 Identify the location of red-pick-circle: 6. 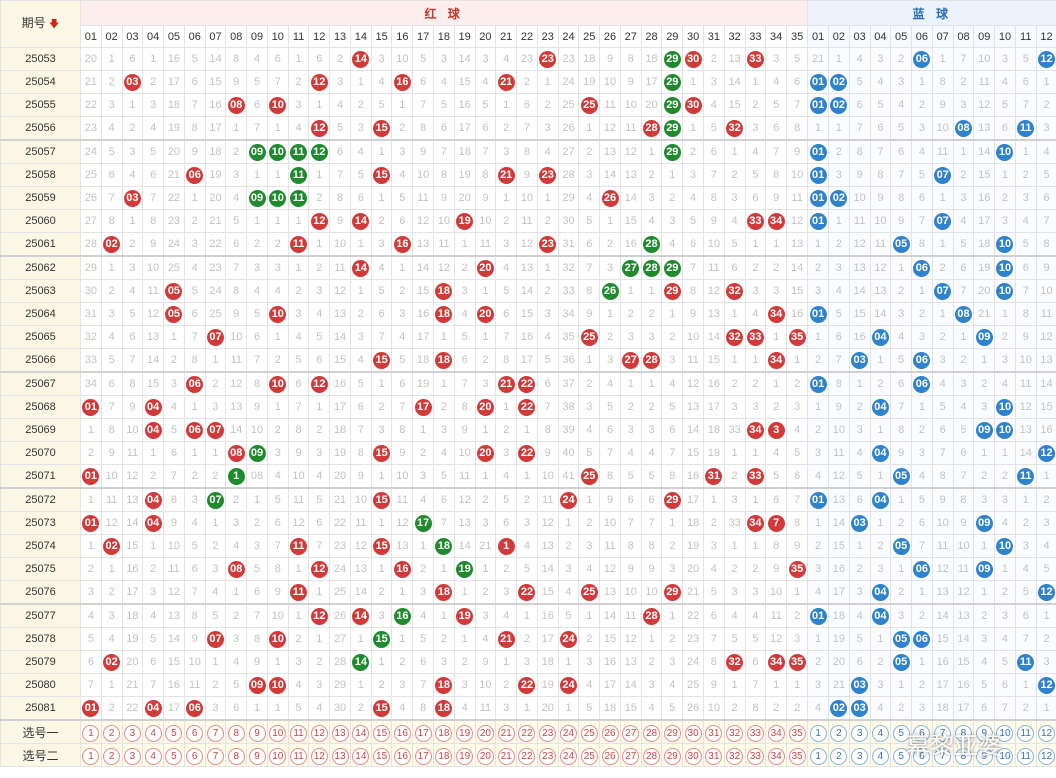
(195, 733).